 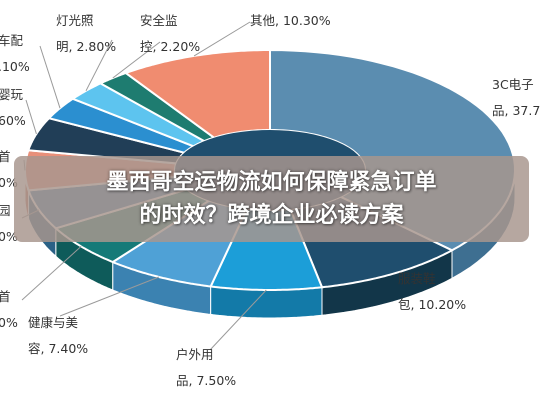 I want to click on slice-label-line: 健康与美, so click(x=53, y=322).